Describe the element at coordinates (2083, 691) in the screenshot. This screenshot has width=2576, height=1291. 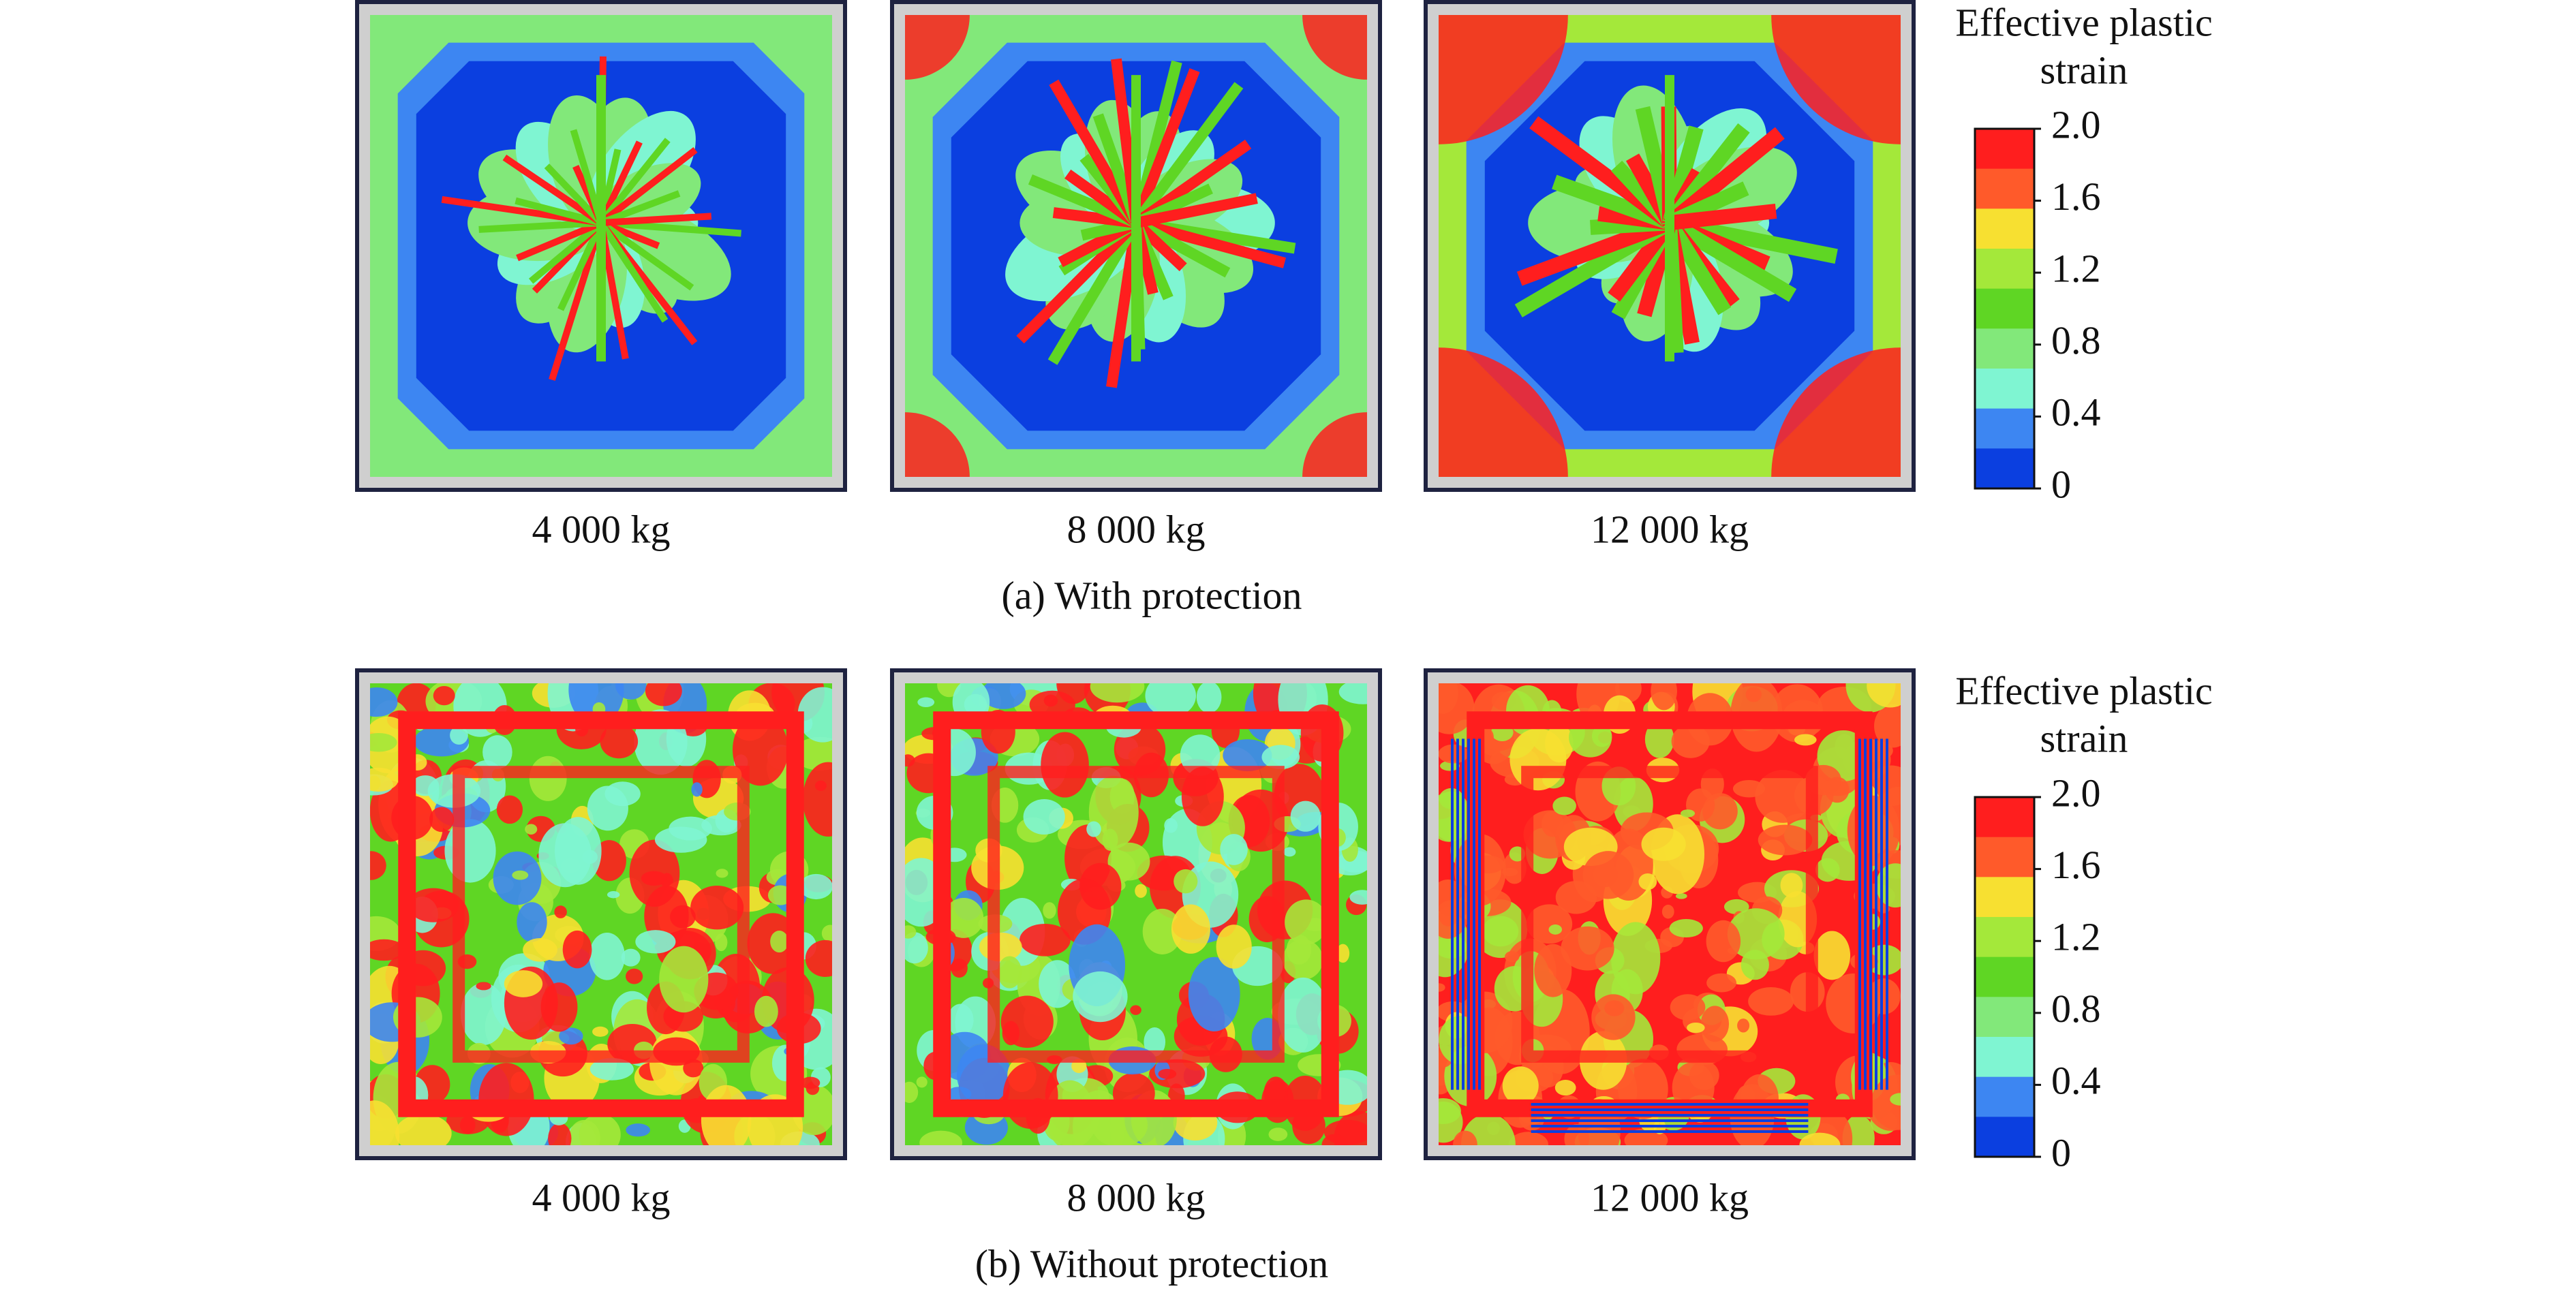
I see `colorbar-title: Effective plastic` at that location.